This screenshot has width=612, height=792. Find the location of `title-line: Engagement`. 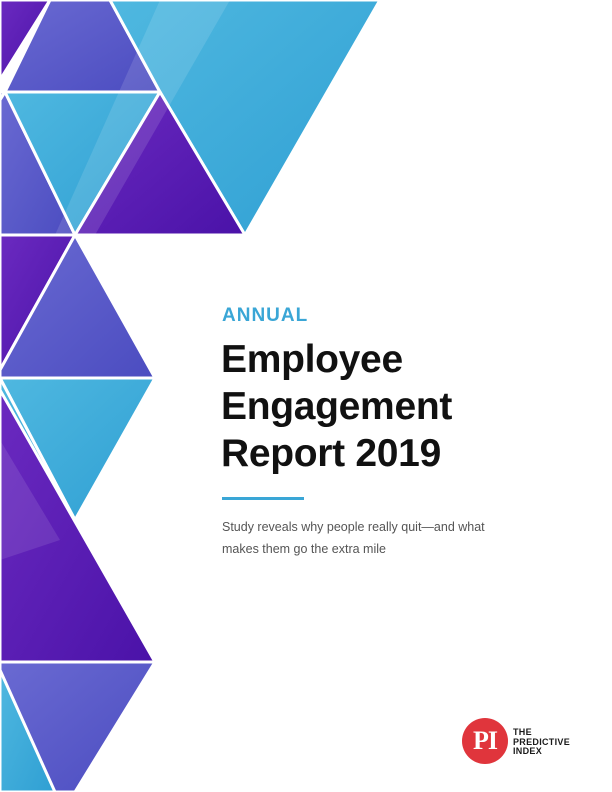

title-line: Engagement is located at coordinates (337, 406).